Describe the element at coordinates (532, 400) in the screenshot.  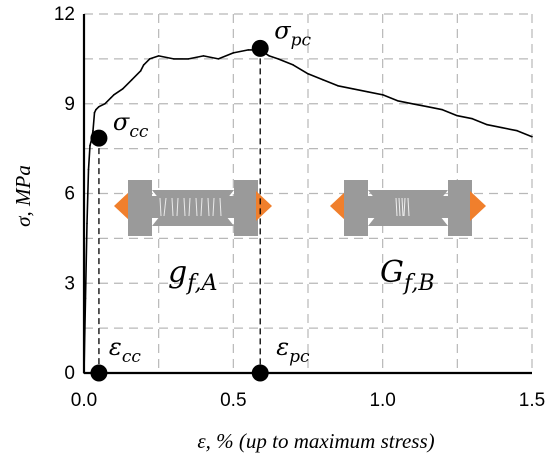
I see `x-tick-label: 1.5` at that location.